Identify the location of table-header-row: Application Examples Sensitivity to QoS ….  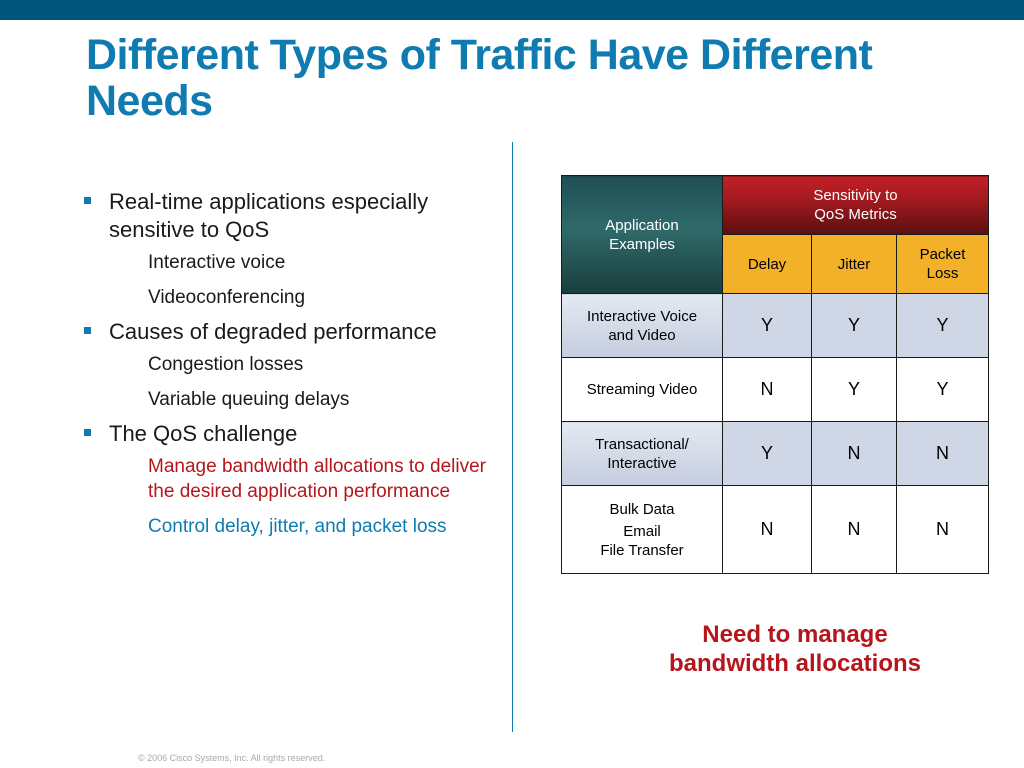
(775, 234).